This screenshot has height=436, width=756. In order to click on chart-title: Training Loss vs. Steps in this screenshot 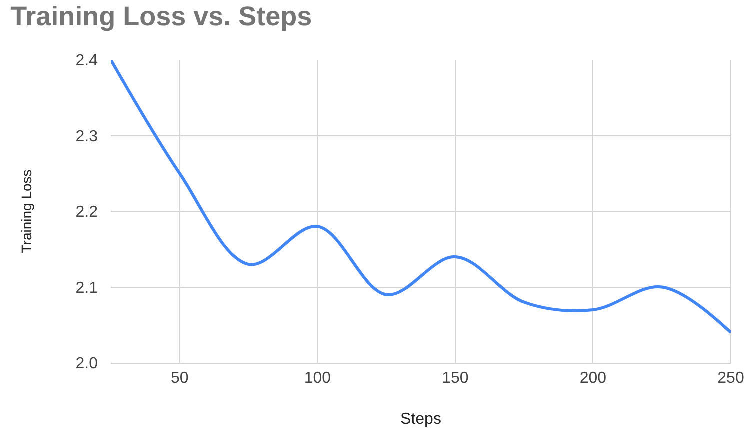, I will do `click(161, 16)`.